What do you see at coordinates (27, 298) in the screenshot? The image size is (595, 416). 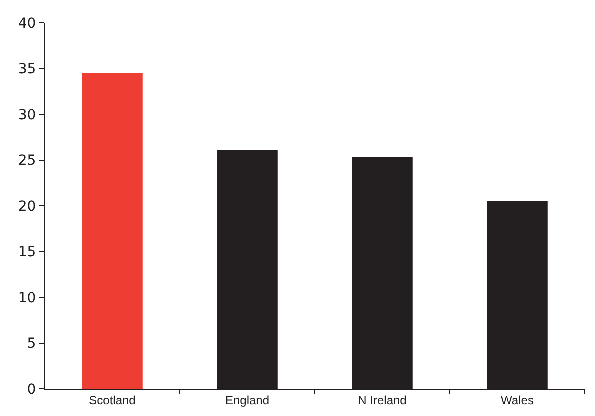 I see `y-tick-label: 10` at bounding box center [27, 298].